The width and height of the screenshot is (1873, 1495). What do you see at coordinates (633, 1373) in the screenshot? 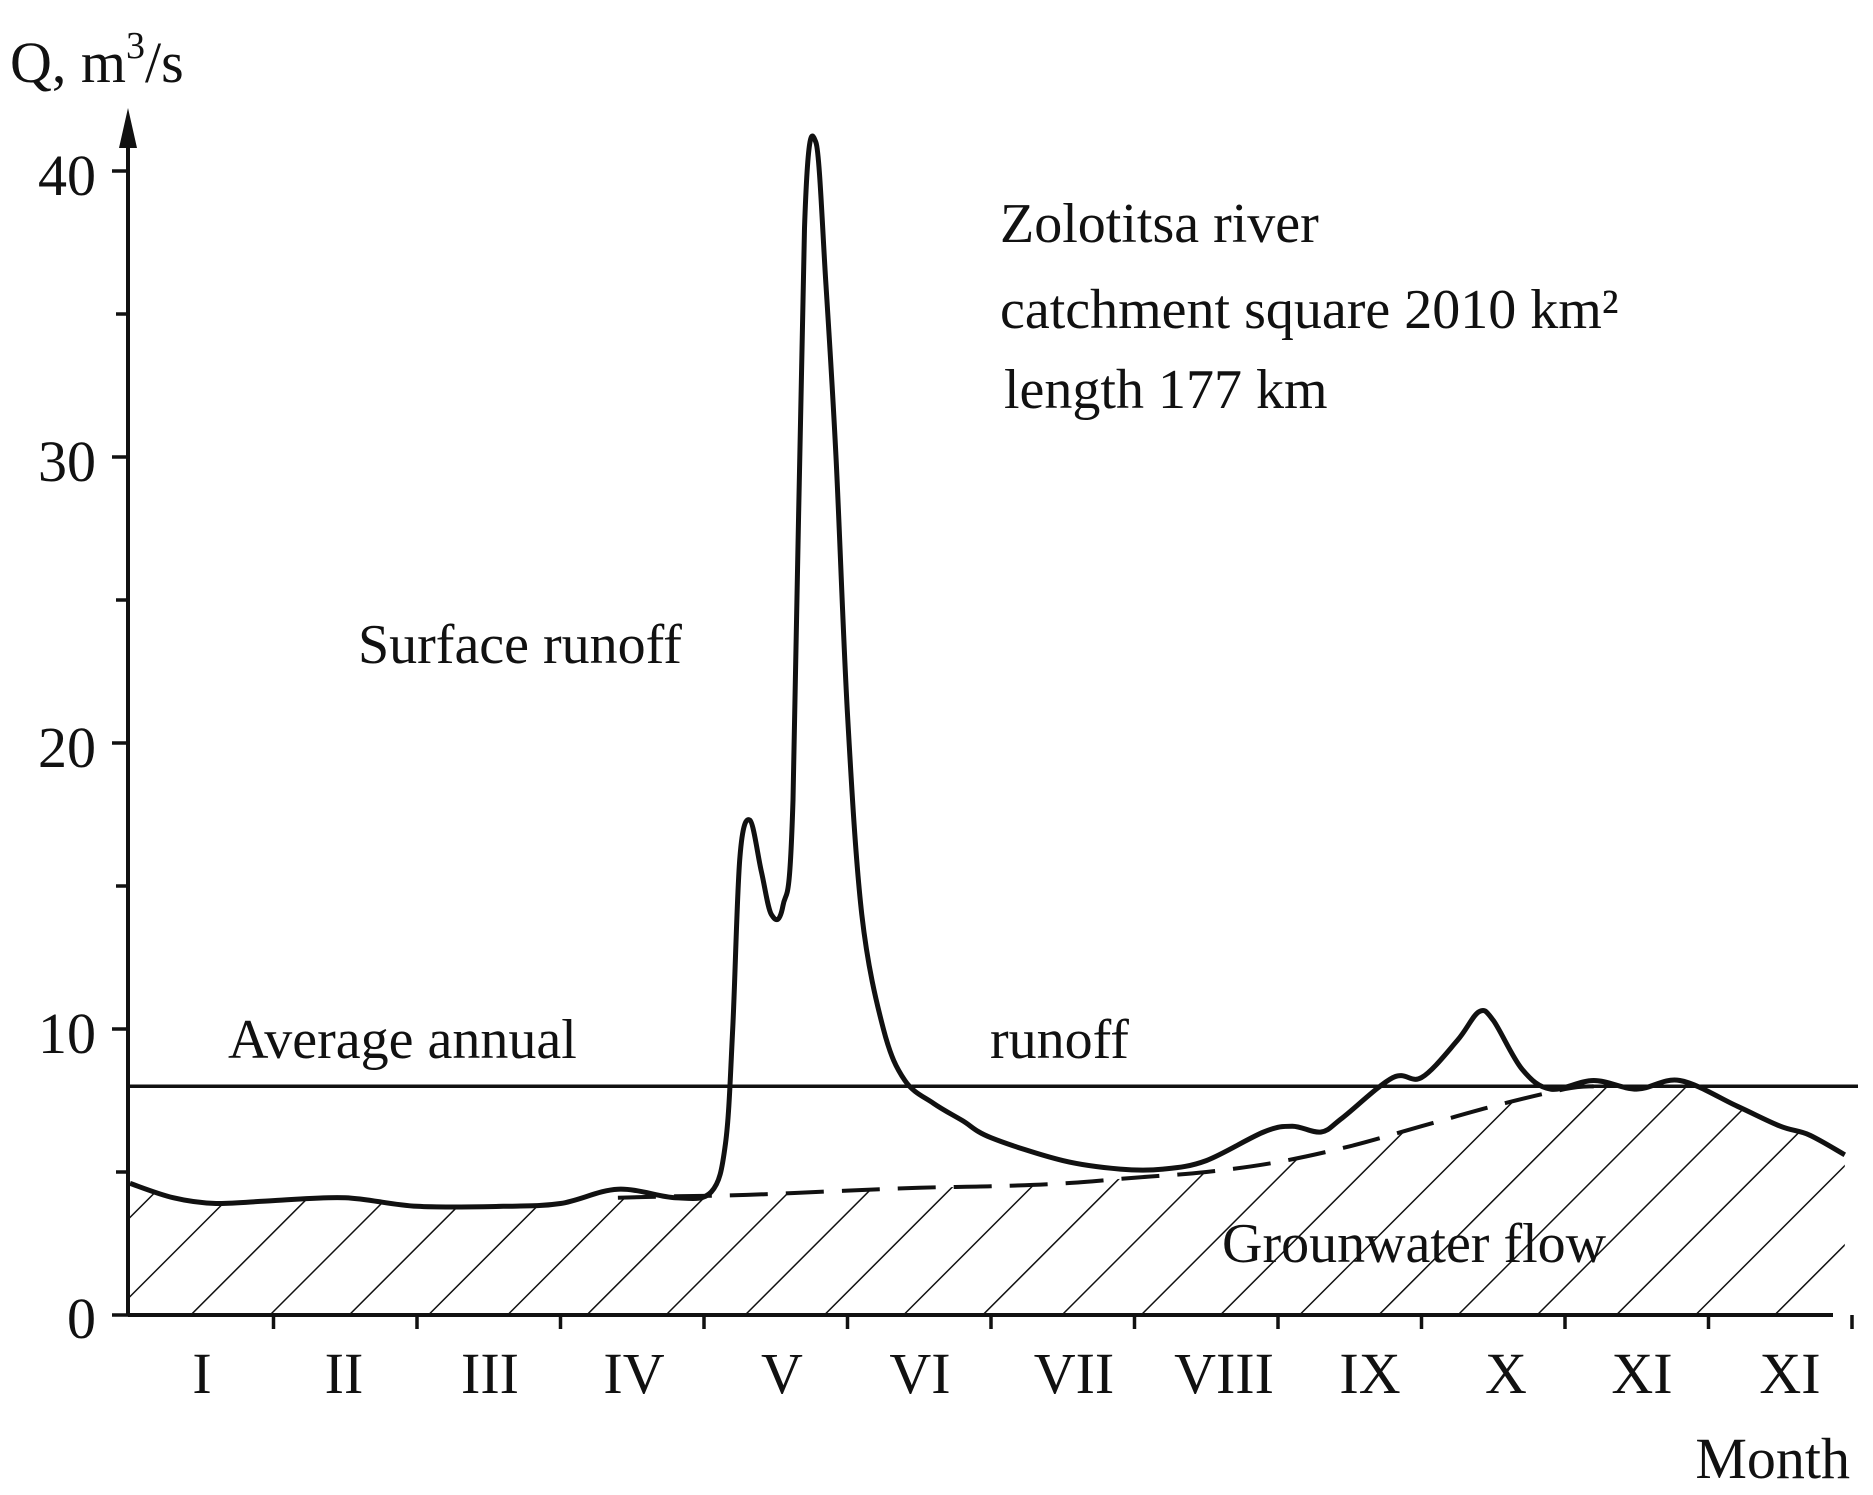
I see `x-tick-label-4: IV` at bounding box center [633, 1373].